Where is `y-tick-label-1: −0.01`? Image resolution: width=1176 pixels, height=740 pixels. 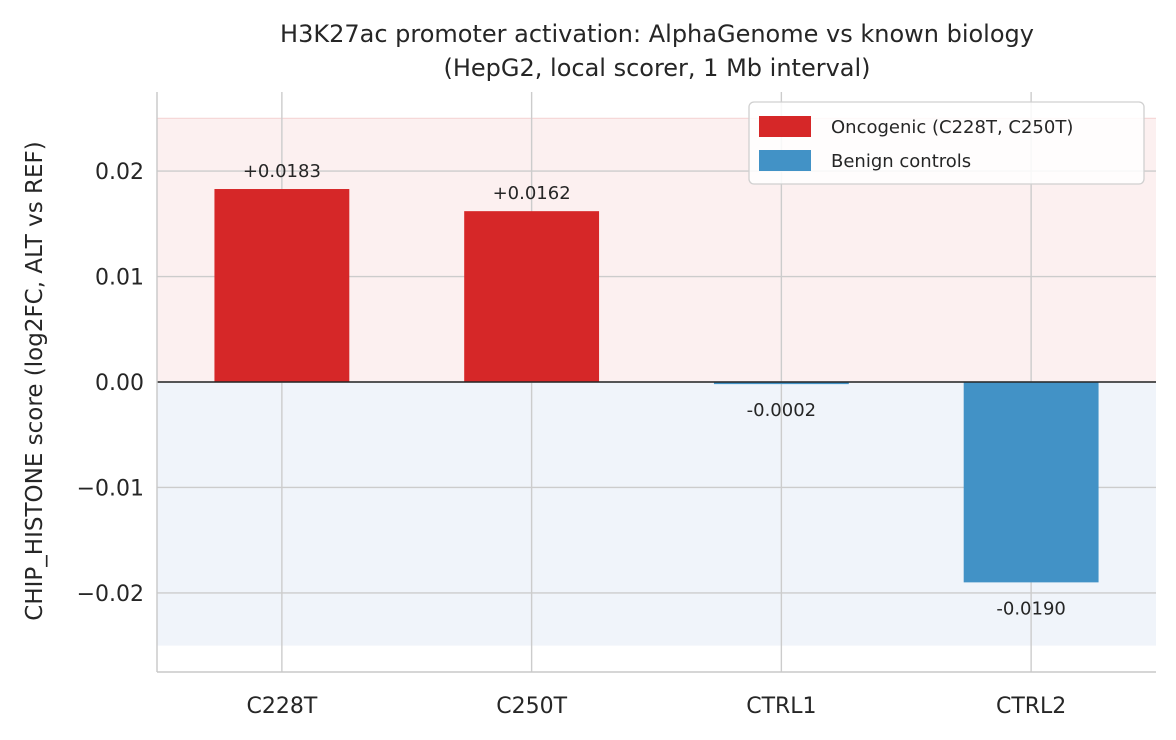 y-tick-label-1: −0.01 is located at coordinates (110, 488).